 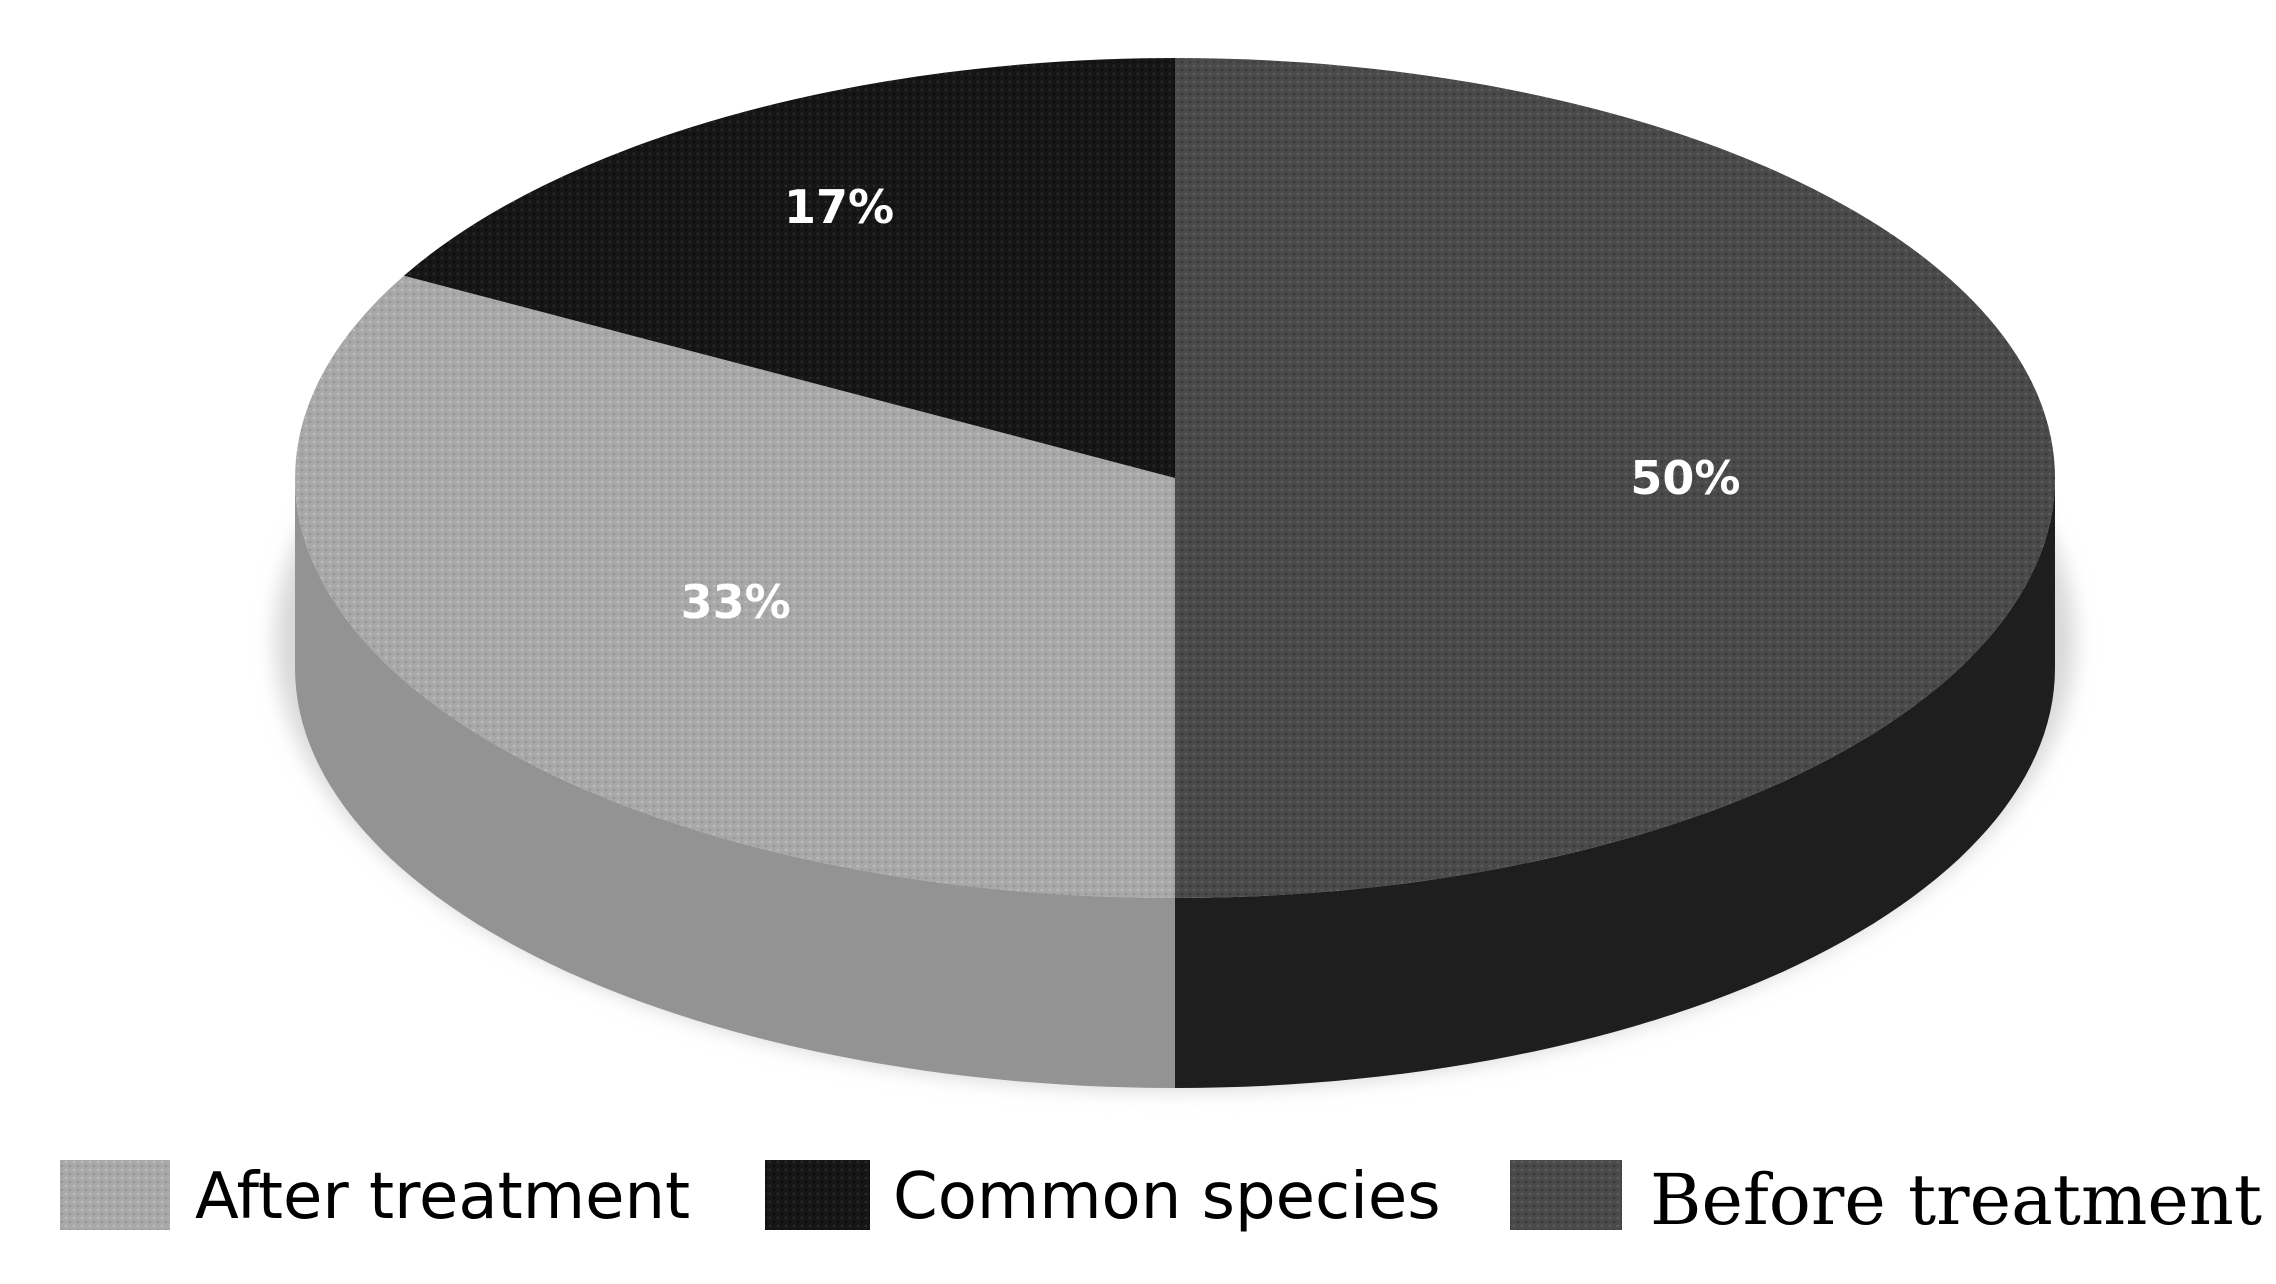 I want to click on pie-label-common-species: 17%, so click(x=839, y=207).